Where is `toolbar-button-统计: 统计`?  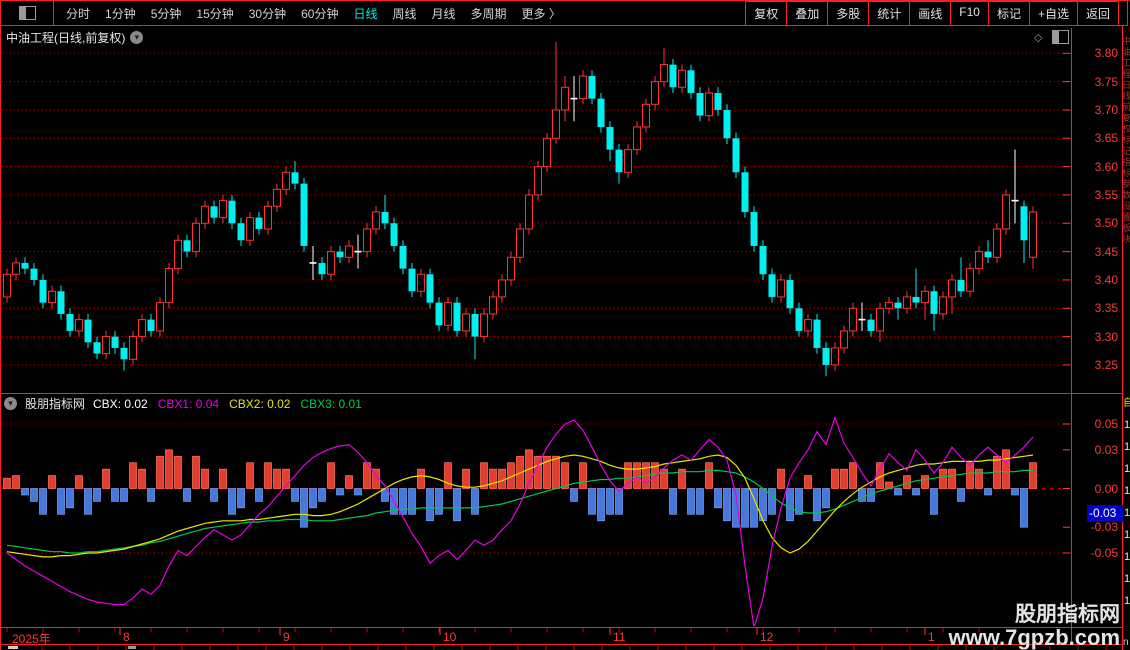 toolbar-button-统计: 统计 is located at coordinates (889, 13).